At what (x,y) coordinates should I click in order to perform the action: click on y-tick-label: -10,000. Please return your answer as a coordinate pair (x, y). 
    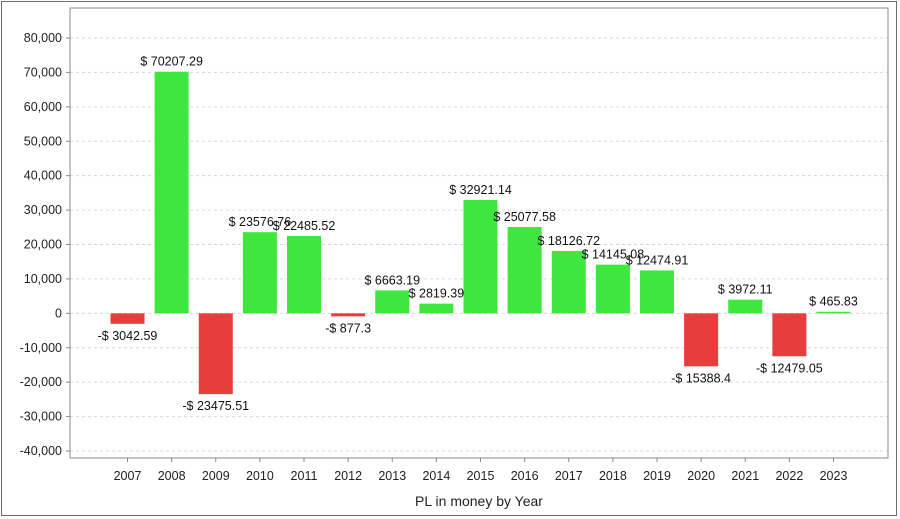
    Looking at the image, I should click on (41, 348).